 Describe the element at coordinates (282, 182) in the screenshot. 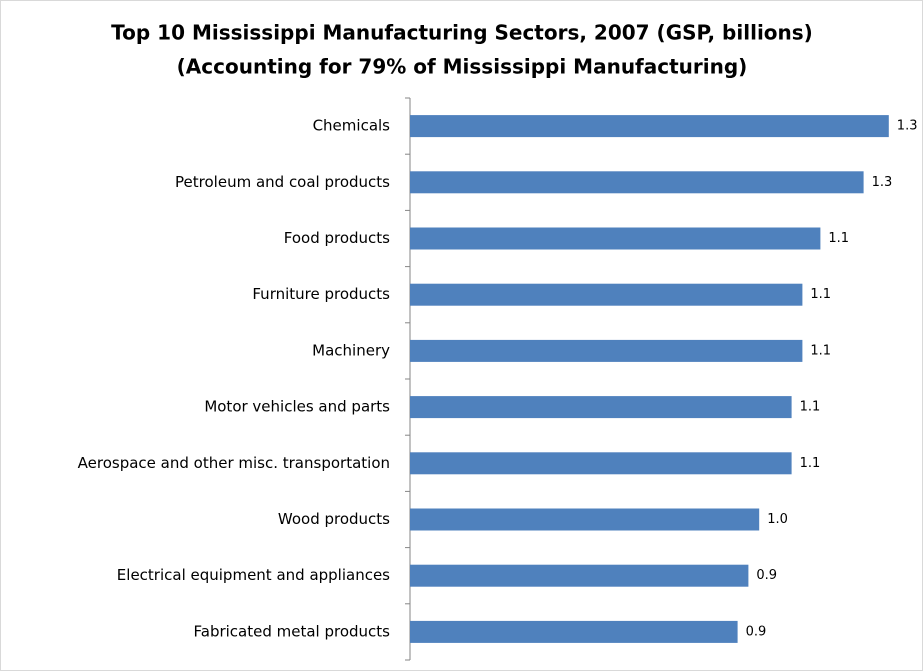

I see `category-label: Petroleum and coal products` at that location.